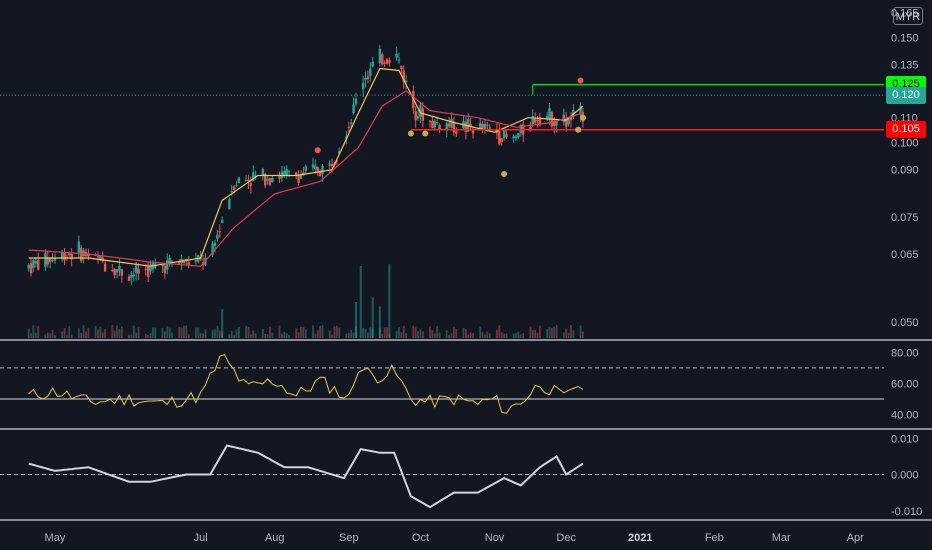 Image resolution: width=932 pixels, height=550 pixels. What do you see at coordinates (905, 353) in the screenshot?
I see `rsi-tick-label: 80.00` at bounding box center [905, 353].